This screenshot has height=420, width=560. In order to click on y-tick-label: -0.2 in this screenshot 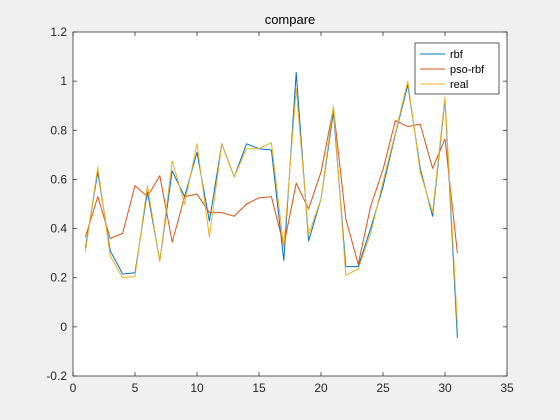, I will do `click(56, 376)`.